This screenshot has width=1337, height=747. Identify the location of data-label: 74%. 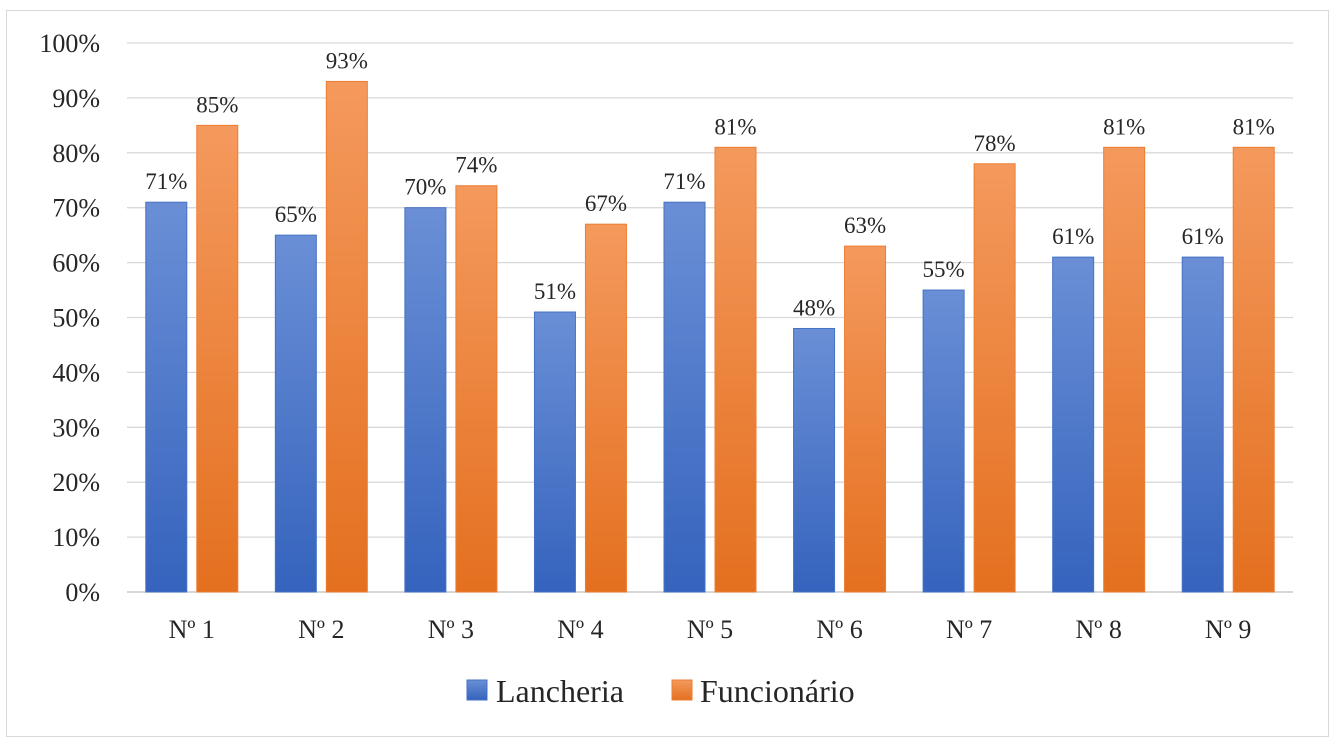
(476, 165).